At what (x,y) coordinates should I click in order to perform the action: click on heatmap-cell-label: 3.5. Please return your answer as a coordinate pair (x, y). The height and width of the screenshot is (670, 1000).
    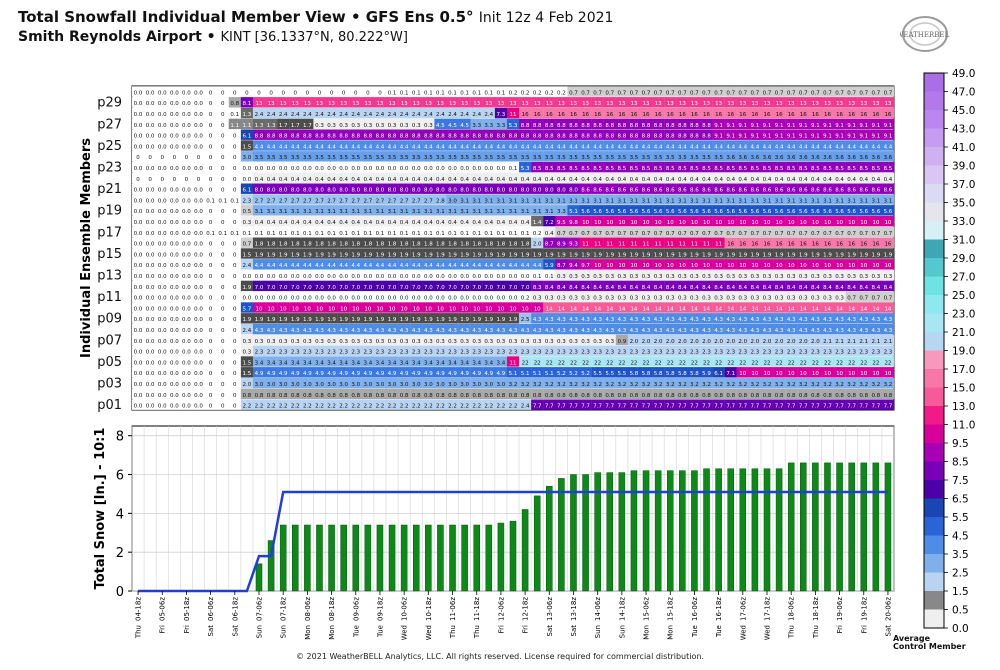
    Looking at the image, I should click on (609, 158).